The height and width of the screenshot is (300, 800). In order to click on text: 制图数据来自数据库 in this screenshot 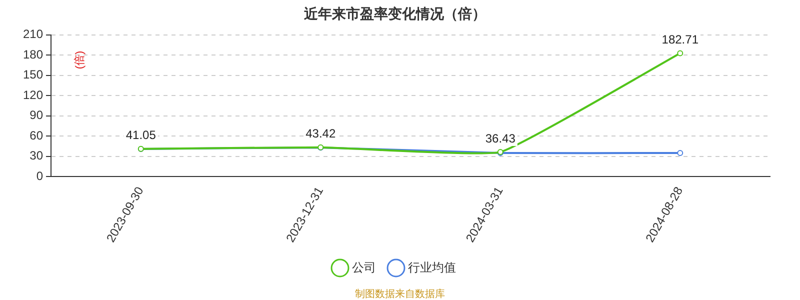, I will do `click(400, 294)`.